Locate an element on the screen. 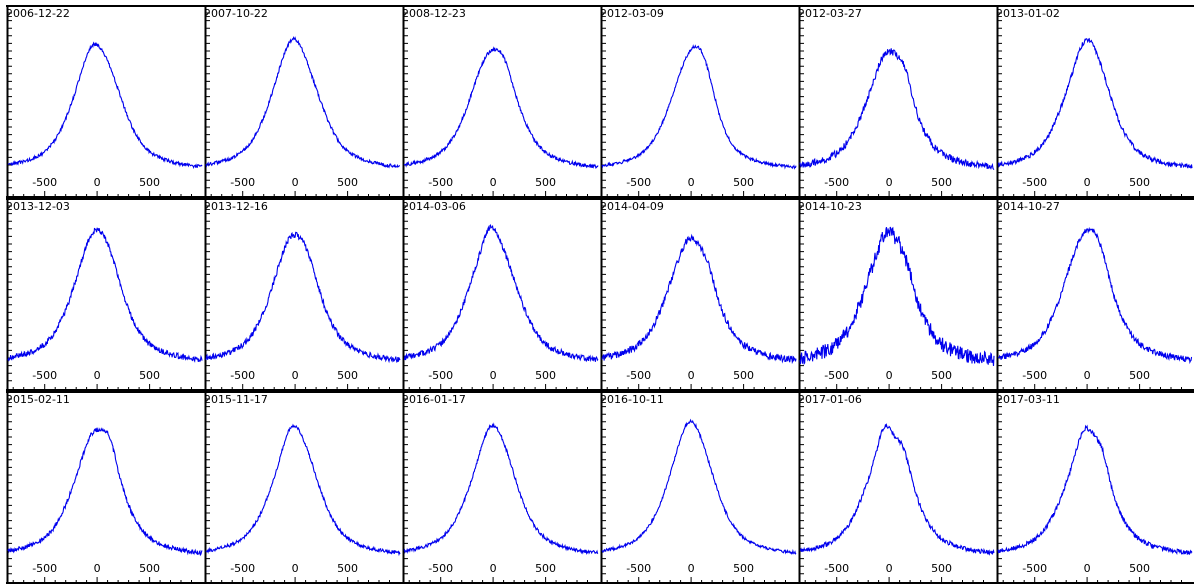 This screenshot has width=1202, height=586. panel-plot: -500 0 500 2012-03-09 is located at coordinates (699, 101).